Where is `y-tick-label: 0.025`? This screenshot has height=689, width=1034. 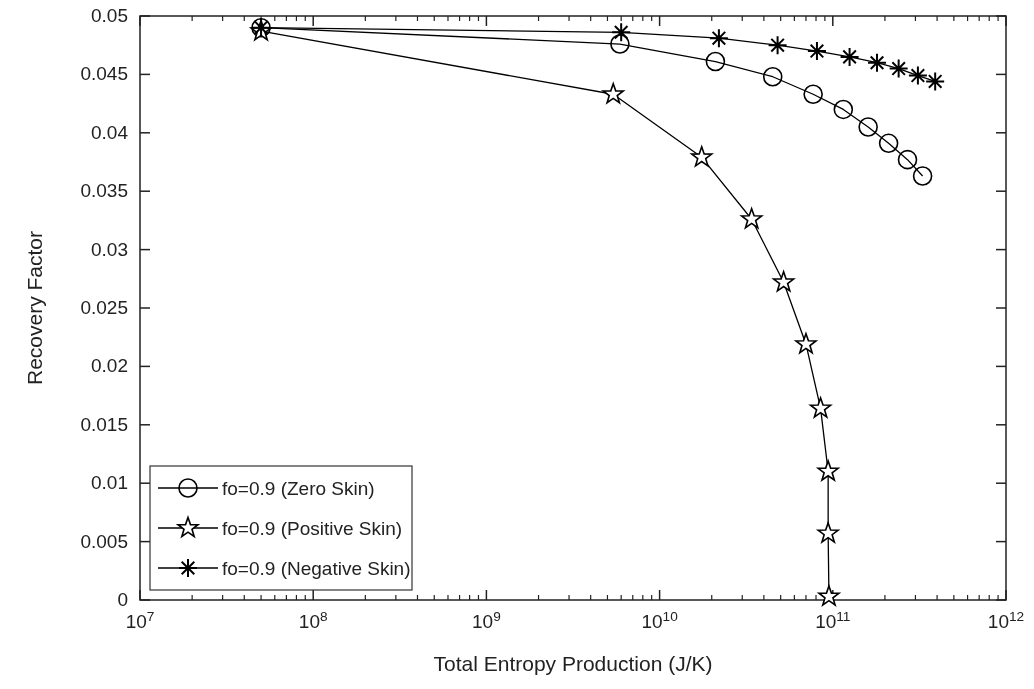
y-tick-label: 0.025 is located at coordinates (104, 307).